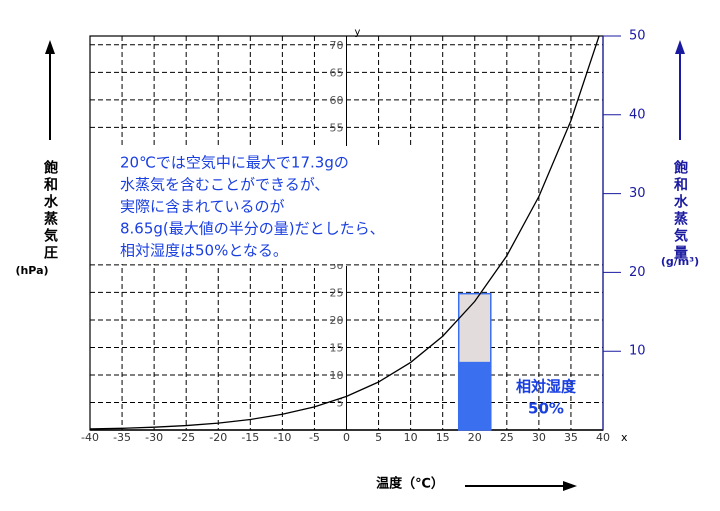 The image size is (720, 511). Describe the element at coordinates (186, 437) in the screenshot. I see `x-tick-label: -25` at that location.